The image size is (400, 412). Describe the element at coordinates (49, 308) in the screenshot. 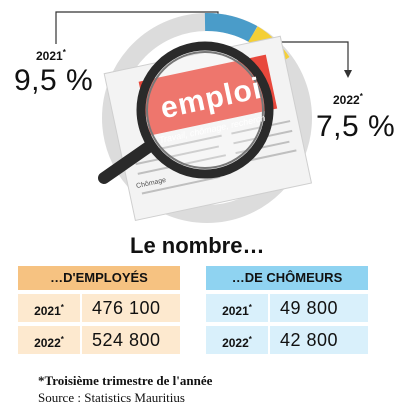

I see `employes-year-2021: 2021*` at that location.